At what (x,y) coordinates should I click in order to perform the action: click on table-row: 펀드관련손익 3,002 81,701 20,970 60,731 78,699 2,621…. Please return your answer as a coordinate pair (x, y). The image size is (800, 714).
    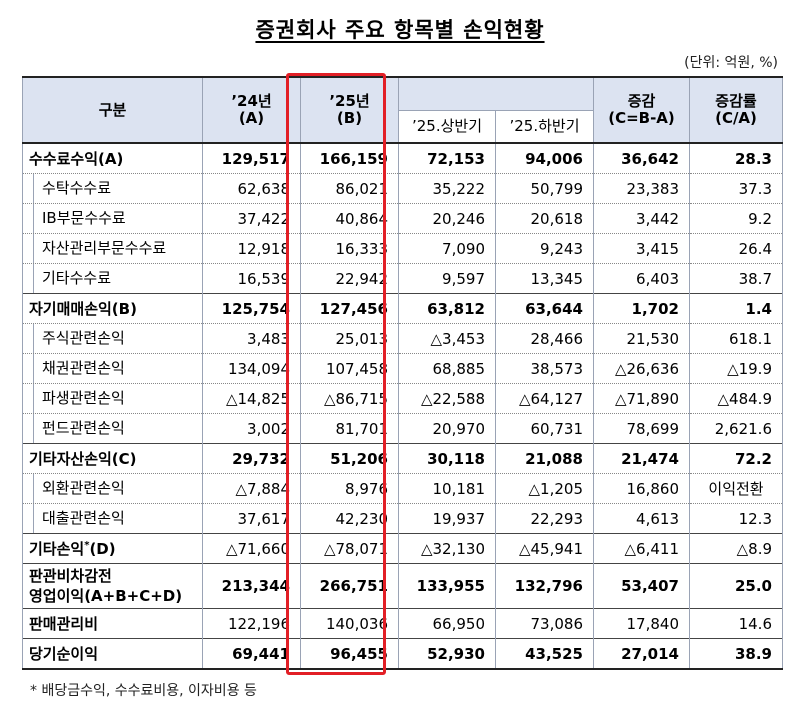
    Looking at the image, I should click on (402, 428).